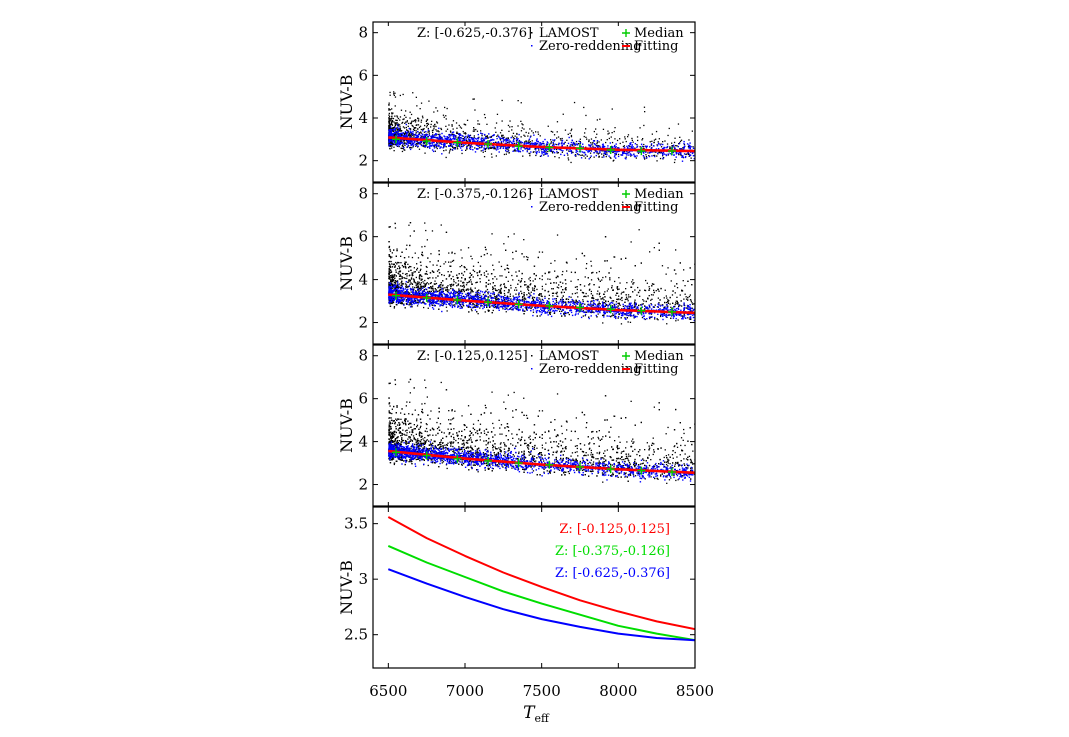  Describe the element at coordinates (610, 150) in the screenshot. I see `median-marker` at that location.